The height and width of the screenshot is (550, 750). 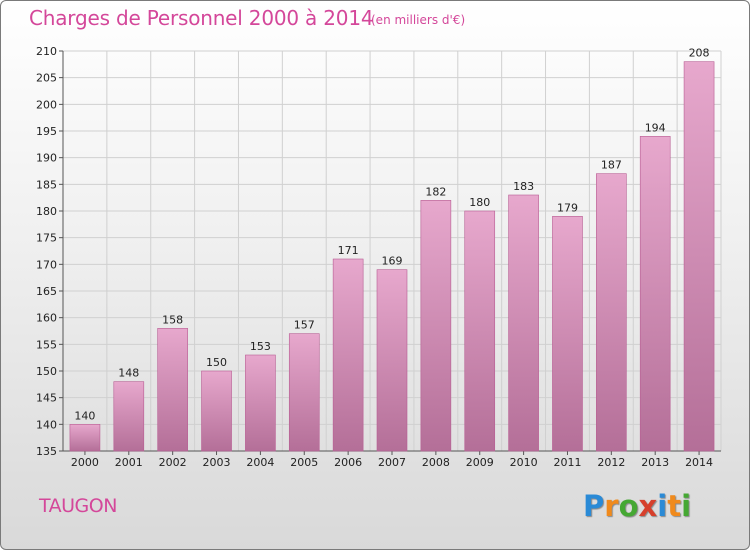 I want to click on x-tick-label: 2006, so click(x=348, y=462).